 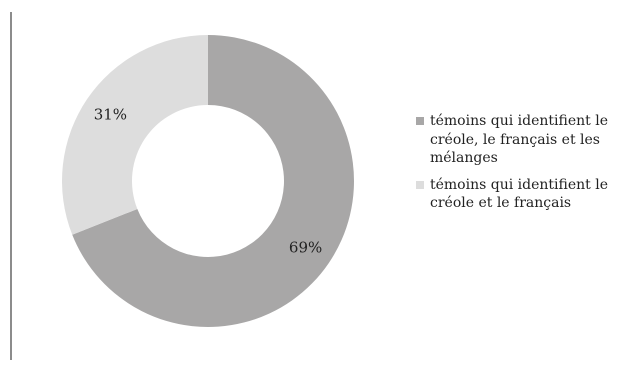 What do you see at coordinates (11, 186) in the screenshot?
I see `chart-border-line` at bounding box center [11, 186].